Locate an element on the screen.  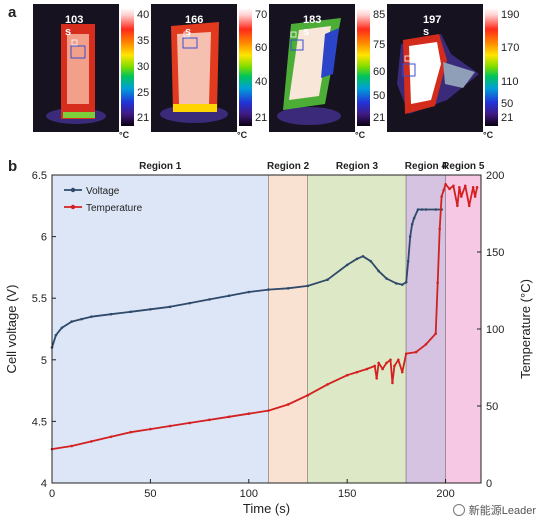
panel-a-label: a is located at coordinates (12, 12).